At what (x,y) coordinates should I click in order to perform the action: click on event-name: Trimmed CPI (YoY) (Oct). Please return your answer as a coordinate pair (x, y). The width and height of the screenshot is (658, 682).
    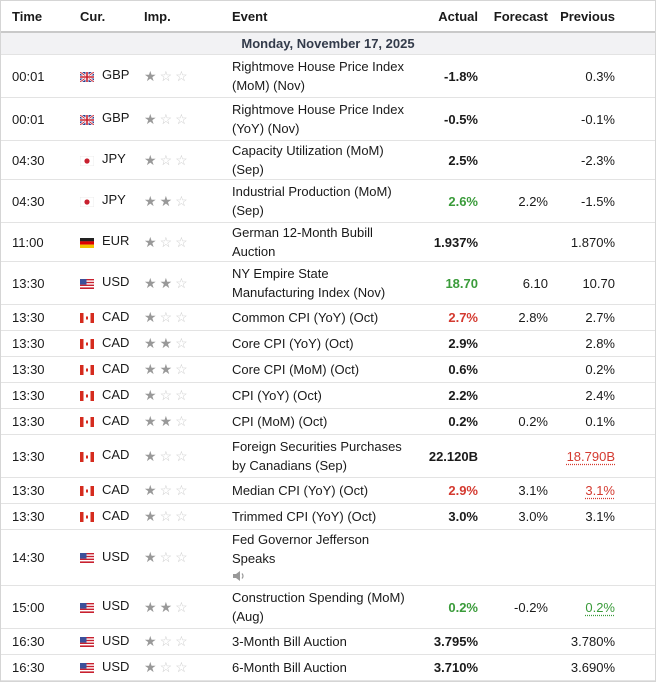
    Looking at the image, I should click on (320, 516).